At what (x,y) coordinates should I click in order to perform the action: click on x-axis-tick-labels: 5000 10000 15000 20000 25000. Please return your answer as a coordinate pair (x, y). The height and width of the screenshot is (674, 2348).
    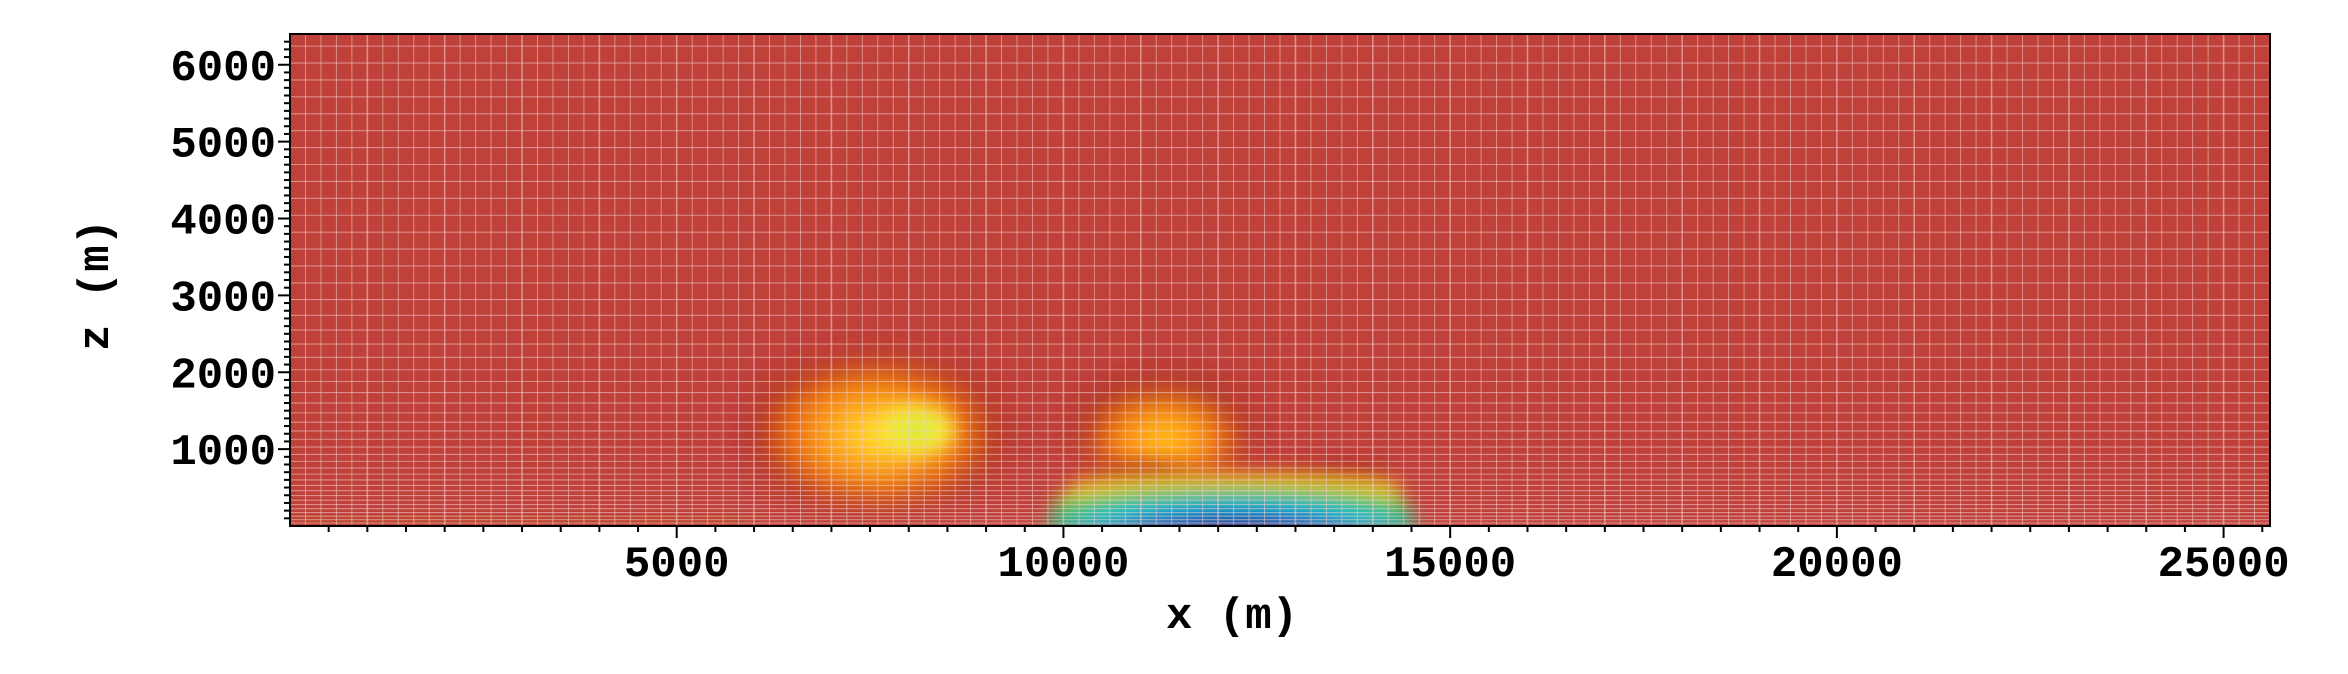
    Looking at the image, I should click on (1457, 565).